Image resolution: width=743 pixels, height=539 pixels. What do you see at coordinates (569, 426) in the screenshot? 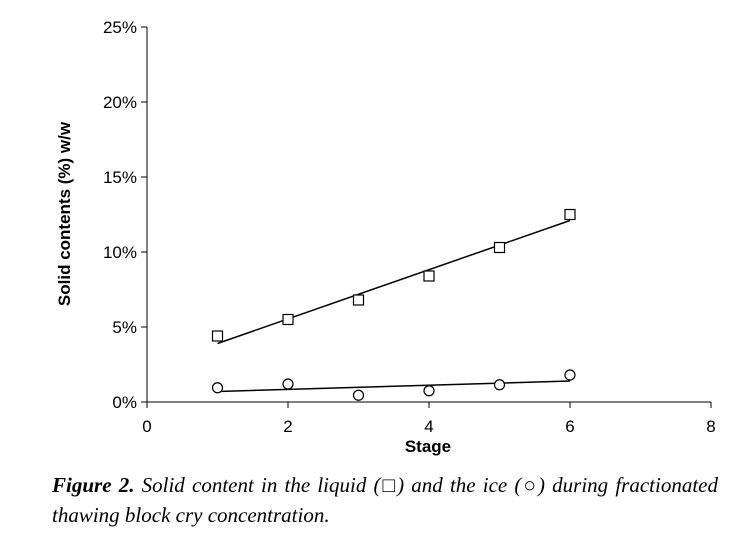
I see `x-tick-label: 6` at bounding box center [569, 426].